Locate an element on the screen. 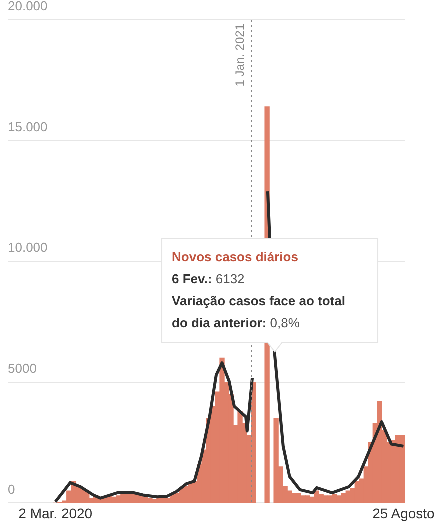  x-tick-label: 2 Mar. 2020 is located at coordinates (55, 513).